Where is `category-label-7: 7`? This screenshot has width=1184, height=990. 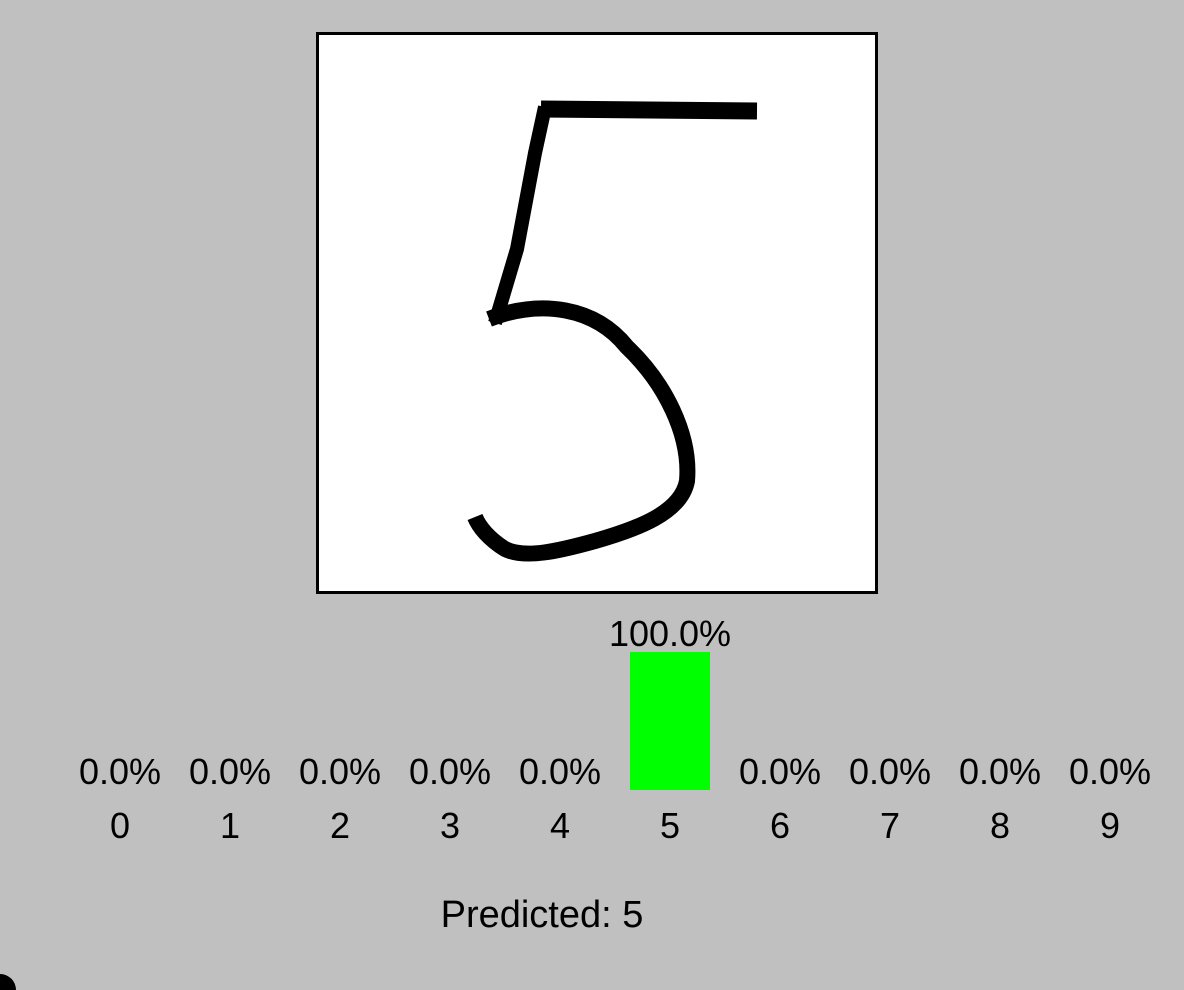 category-label-7: 7 is located at coordinates (890, 825).